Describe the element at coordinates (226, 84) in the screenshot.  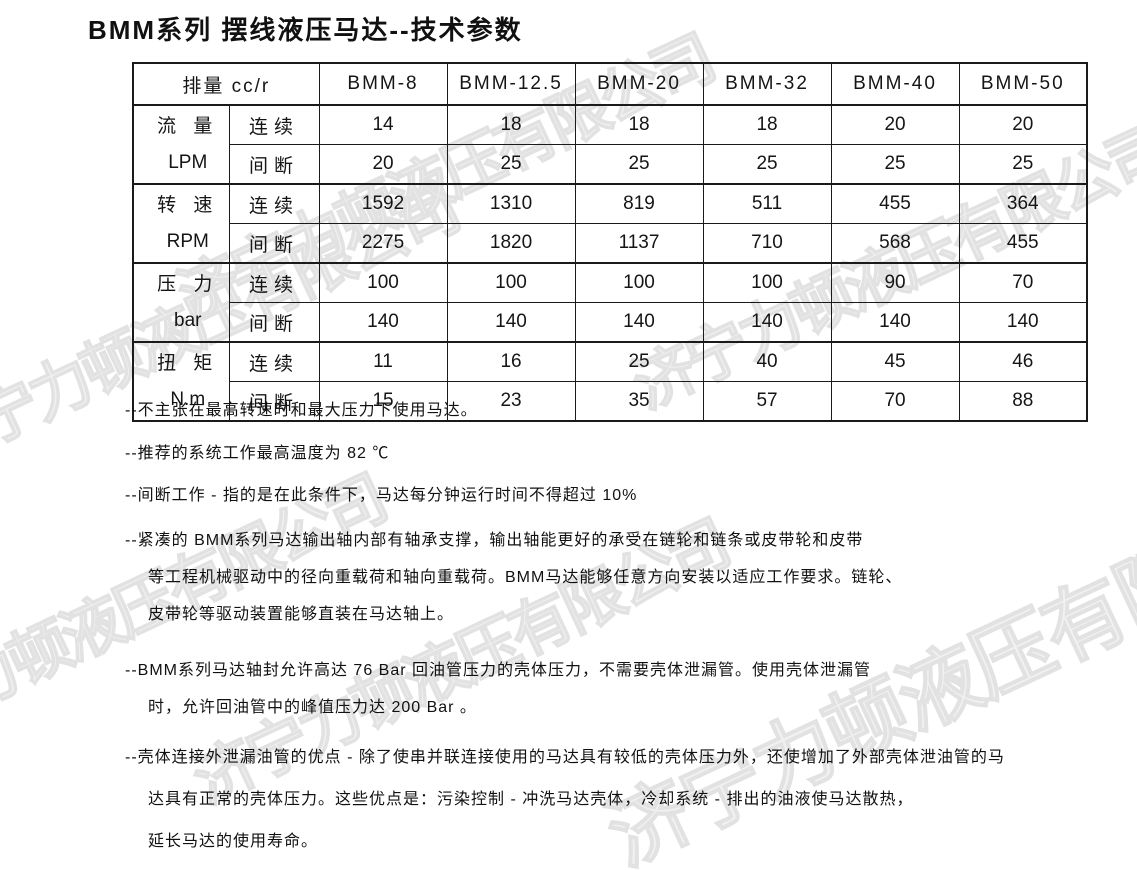
I see `displacement-header-cell: 排量 cc/r` at that location.